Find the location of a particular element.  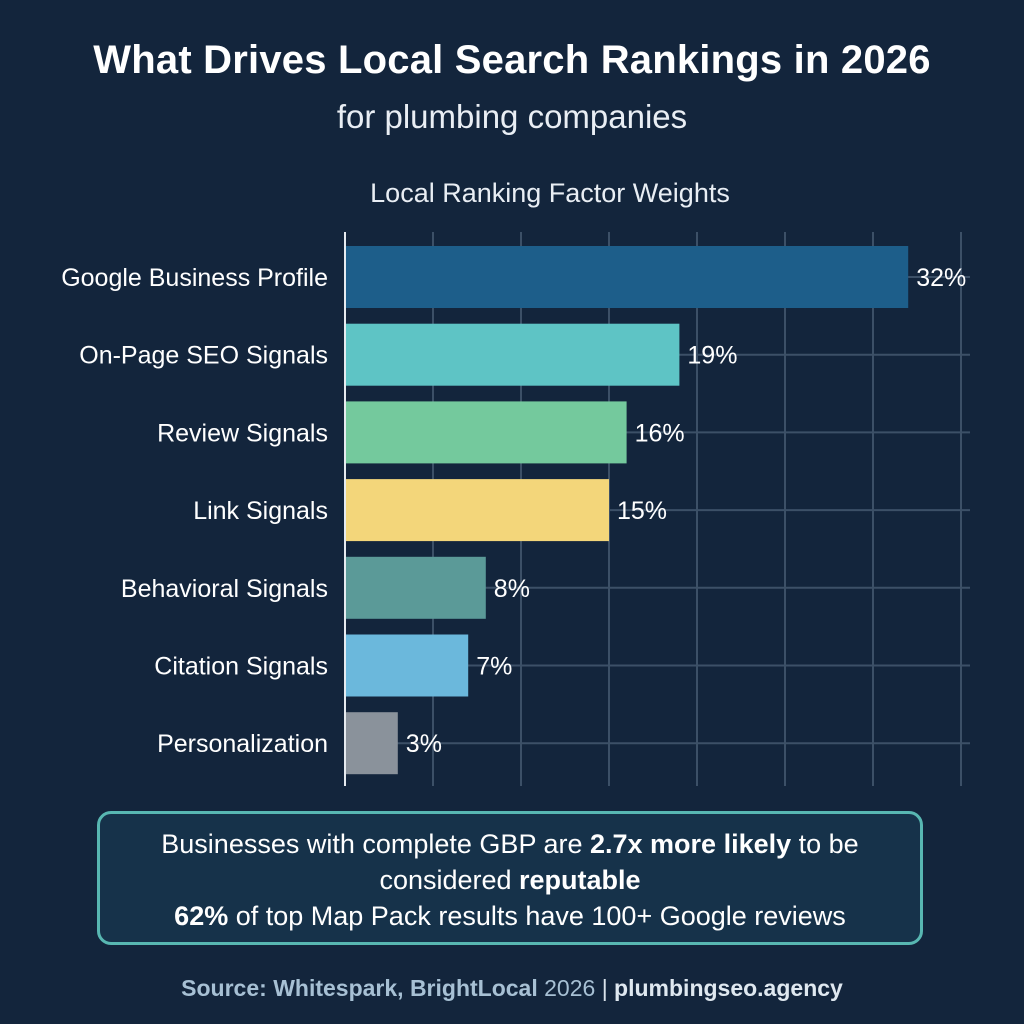

callout-emphasis: 62% is located at coordinates (201, 916).